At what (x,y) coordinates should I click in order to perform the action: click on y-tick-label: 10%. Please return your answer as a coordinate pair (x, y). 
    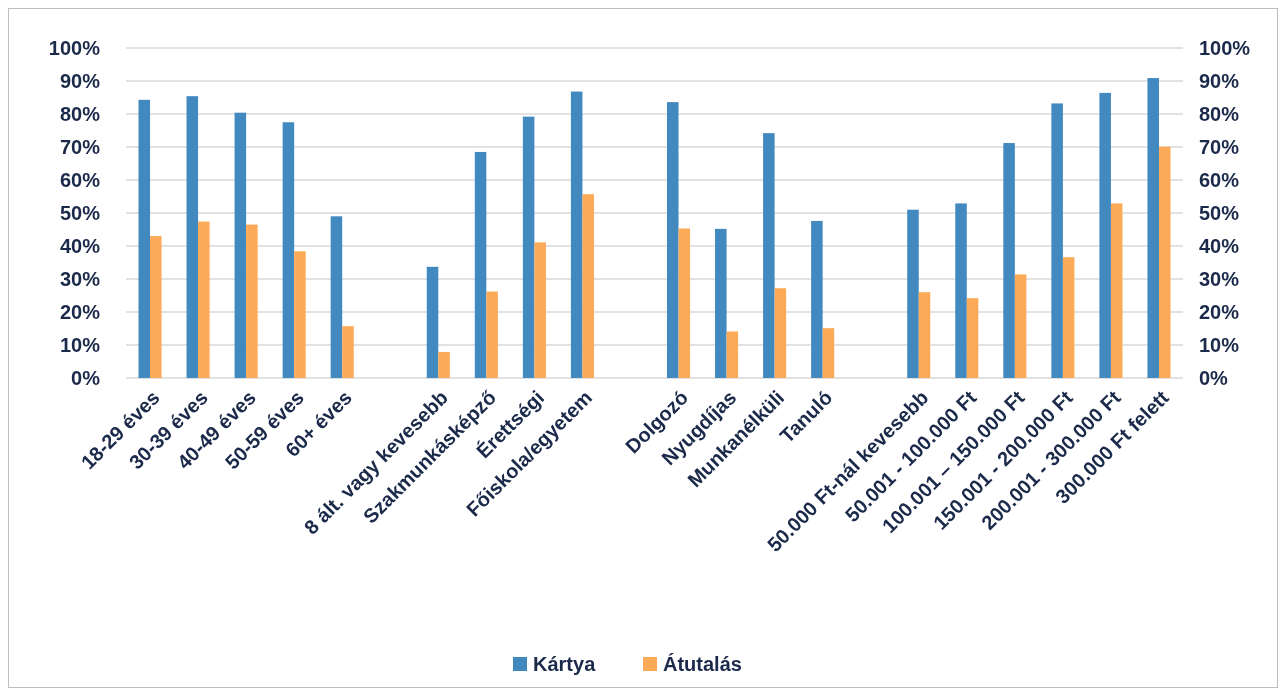
    Looking at the image, I should click on (80, 345).